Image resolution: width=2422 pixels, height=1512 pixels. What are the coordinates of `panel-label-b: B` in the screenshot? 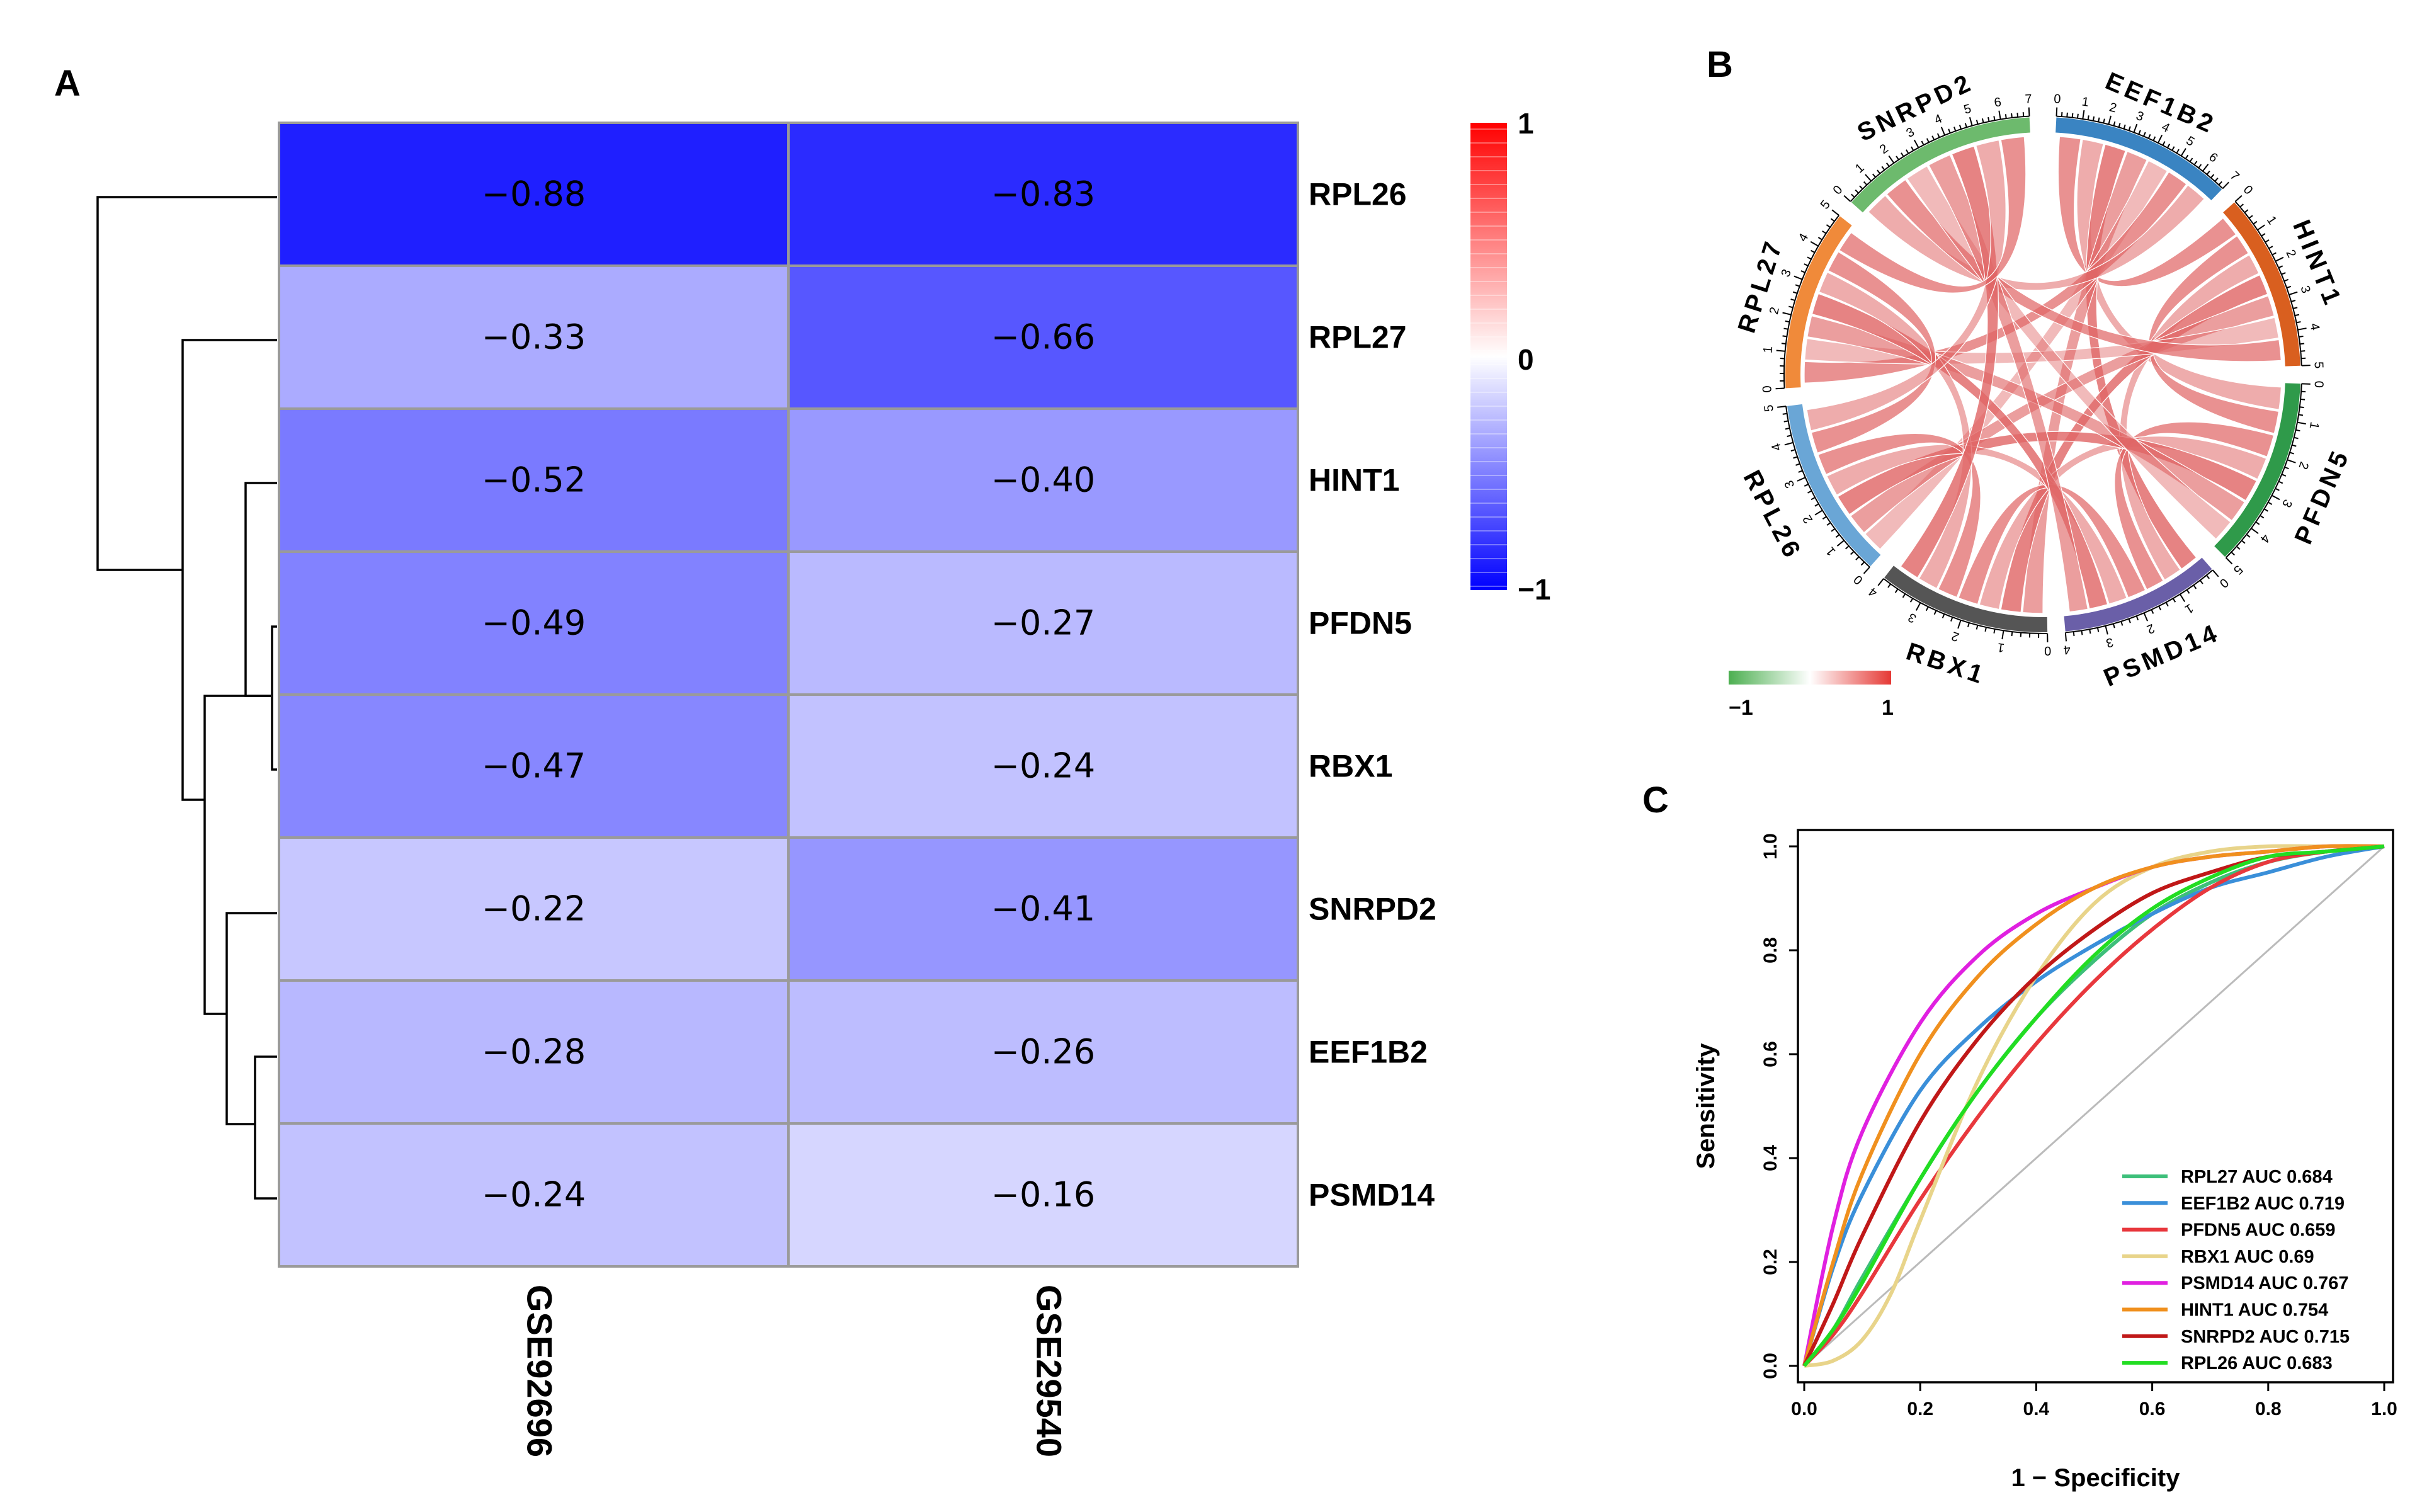 It's located at (1720, 64).